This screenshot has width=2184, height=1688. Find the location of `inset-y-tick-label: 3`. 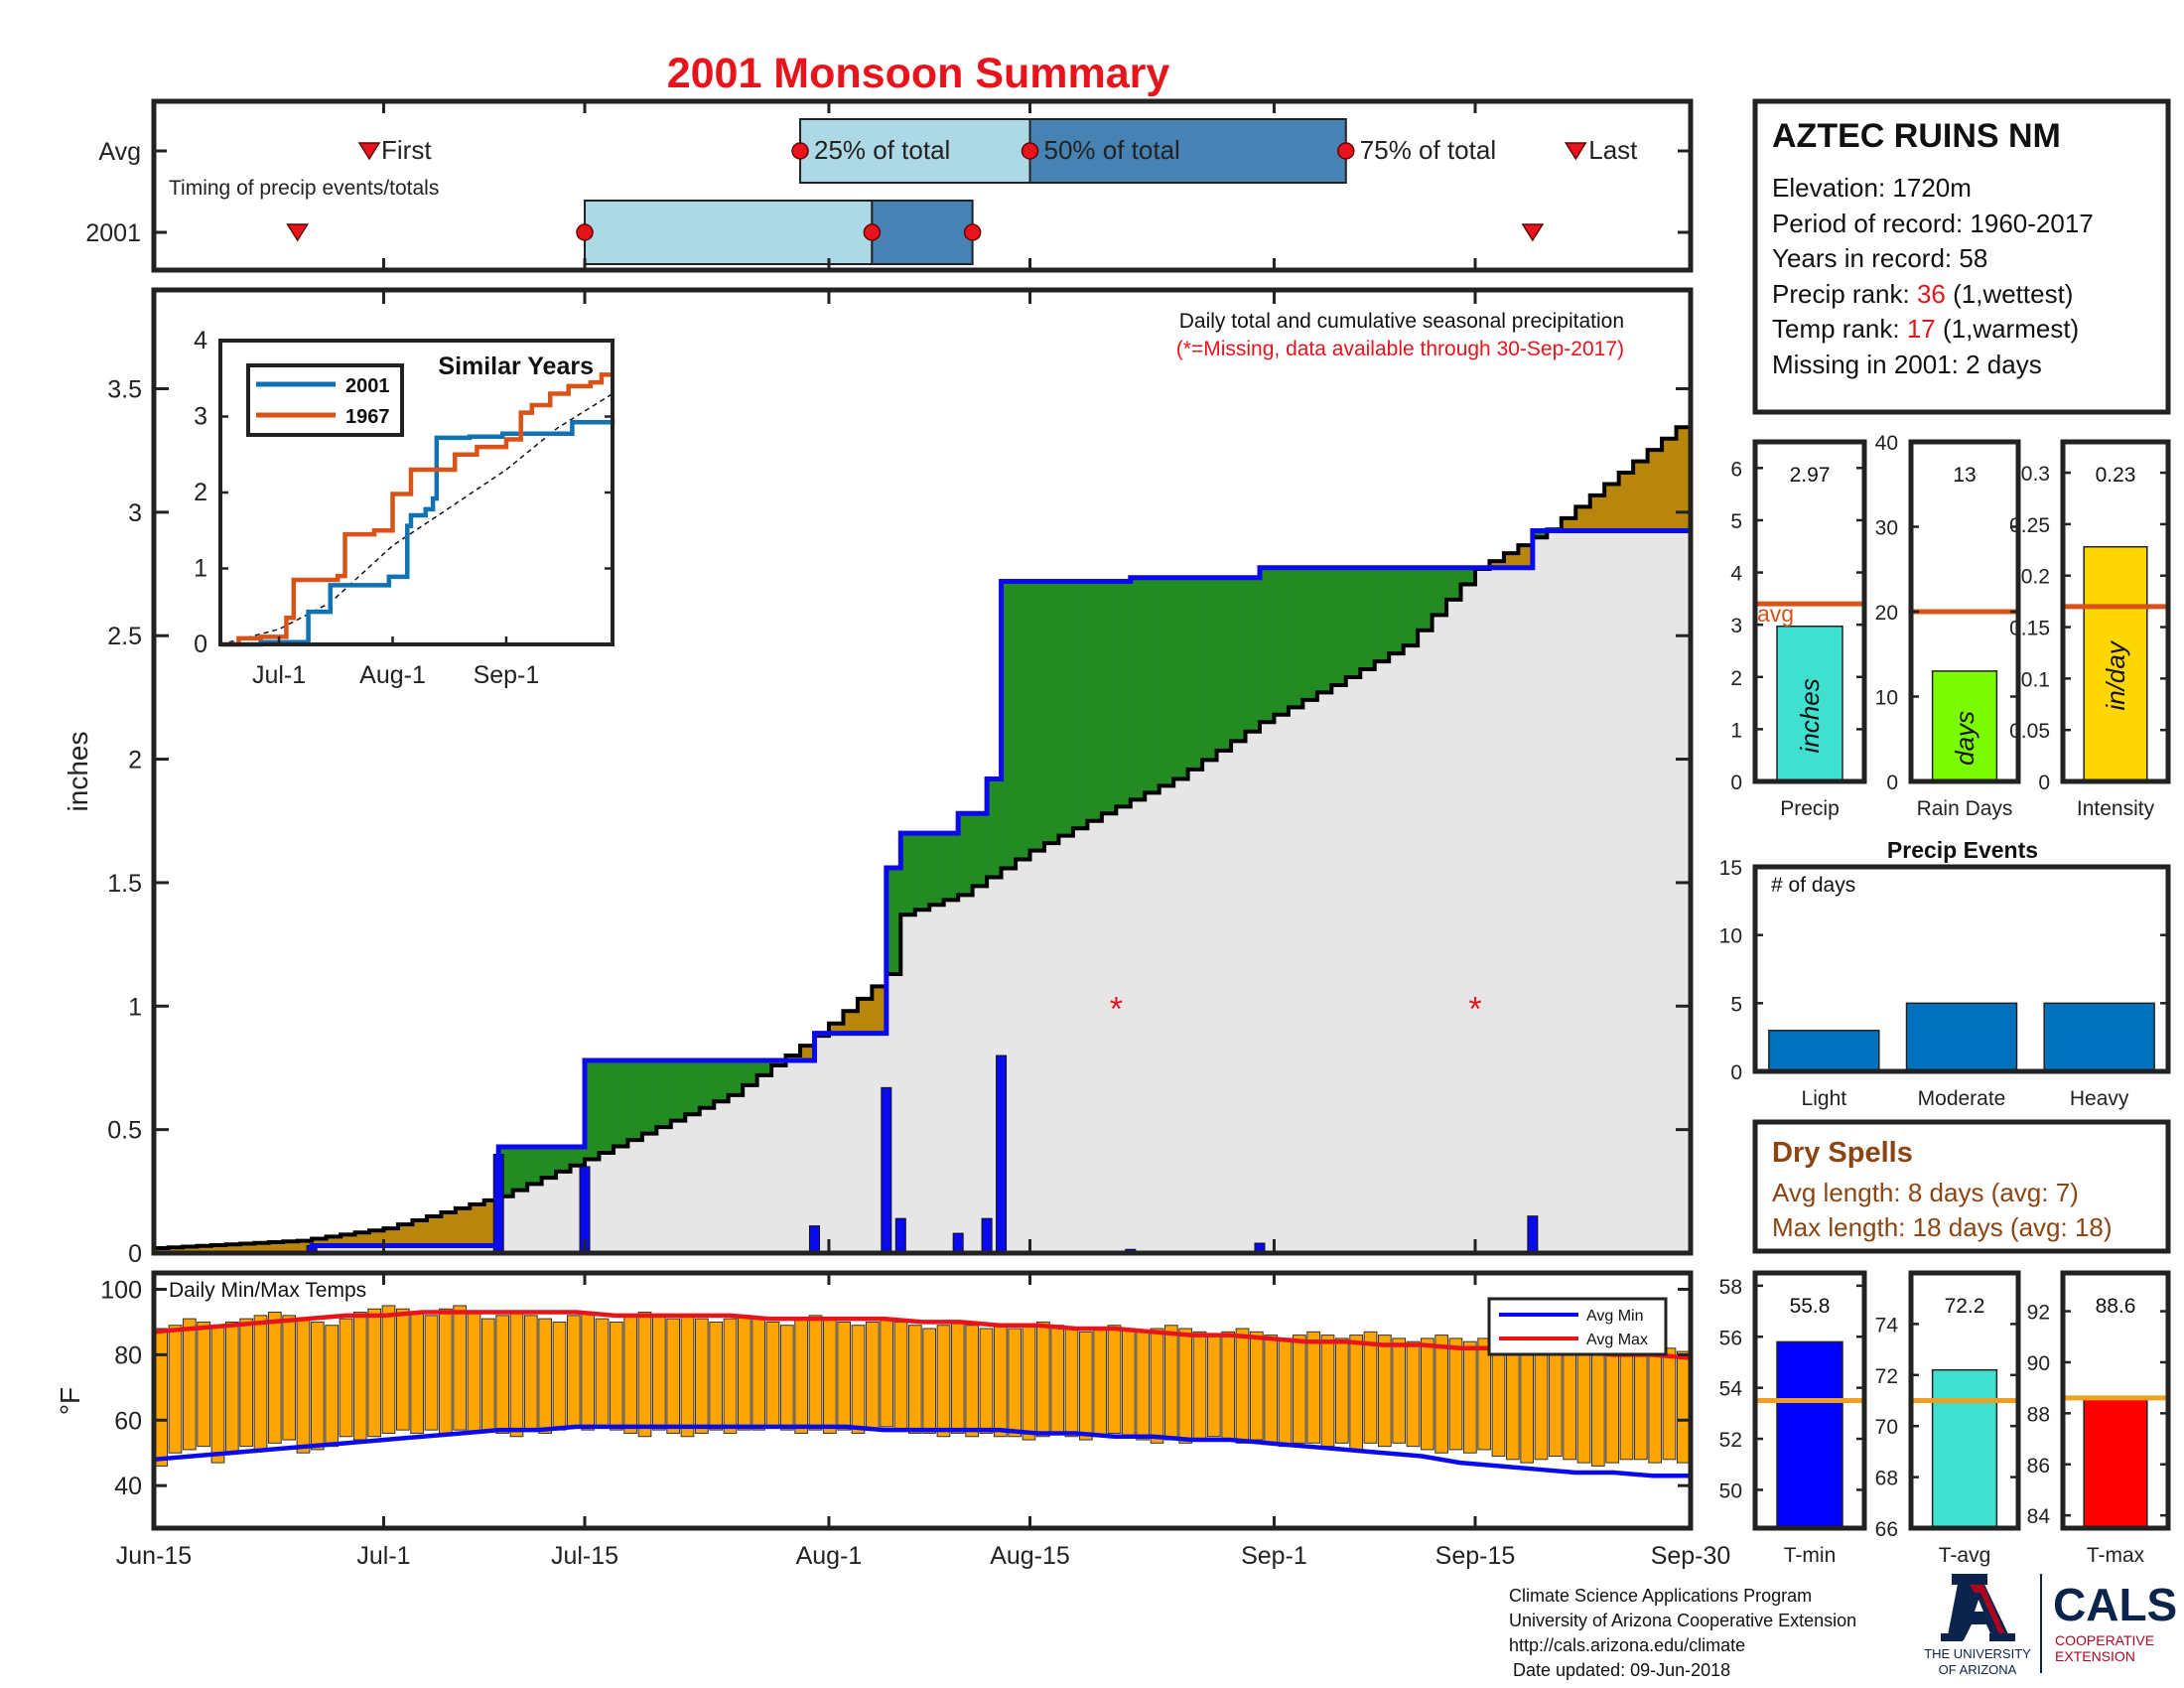

inset-y-tick-label: 3 is located at coordinates (200, 417).